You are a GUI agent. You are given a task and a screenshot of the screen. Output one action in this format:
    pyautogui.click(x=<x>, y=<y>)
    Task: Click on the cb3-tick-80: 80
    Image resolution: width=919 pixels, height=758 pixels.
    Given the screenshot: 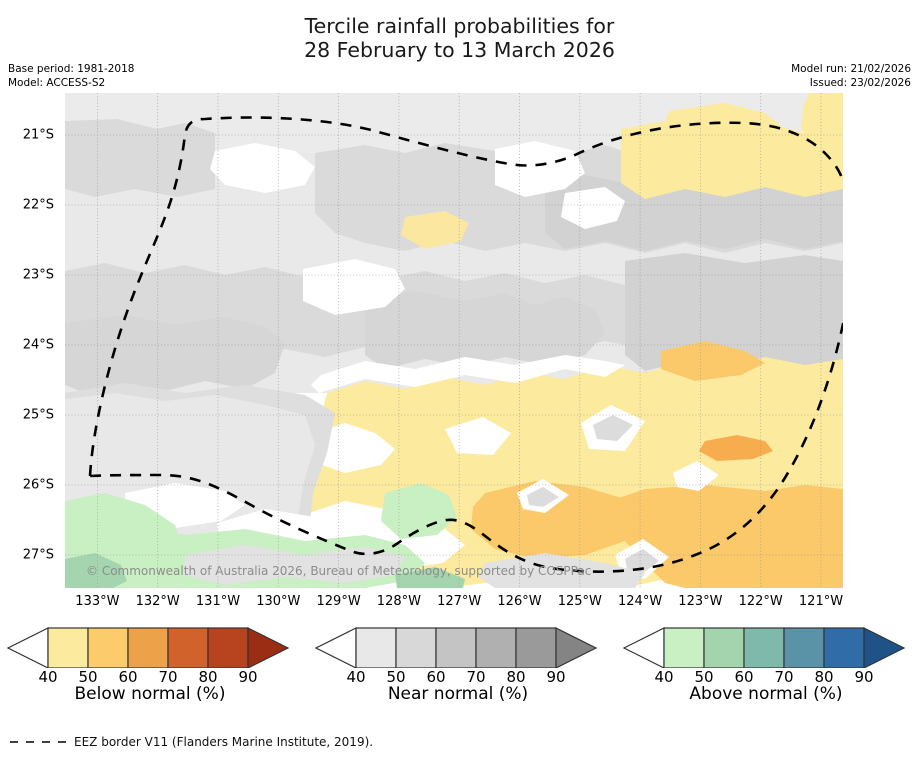 What is the action you would take?
    pyautogui.click(x=824, y=677)
    